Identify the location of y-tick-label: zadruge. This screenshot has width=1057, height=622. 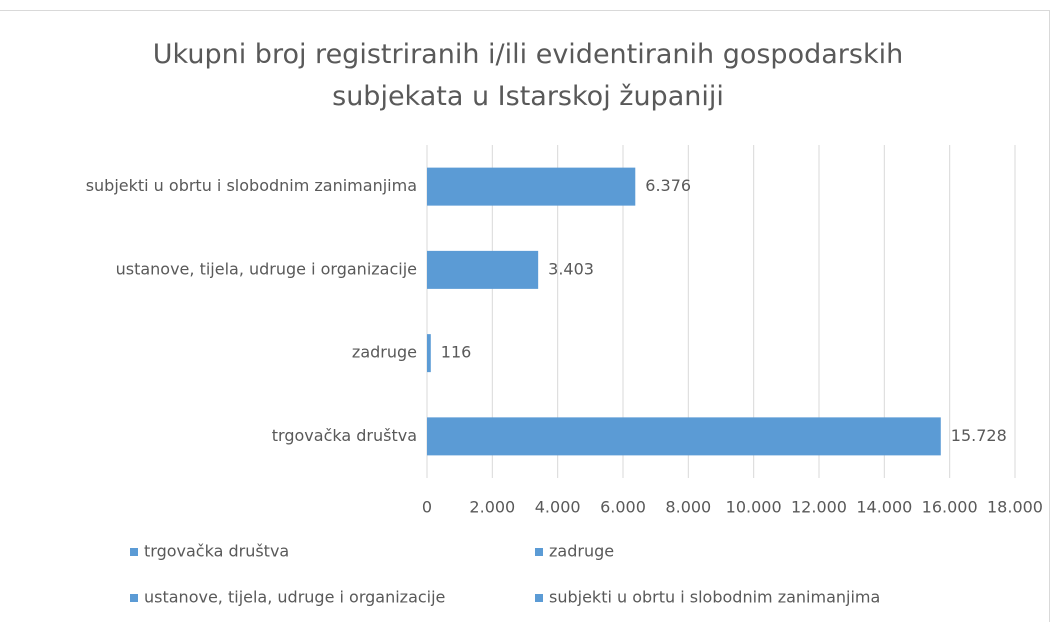
(384, 352).